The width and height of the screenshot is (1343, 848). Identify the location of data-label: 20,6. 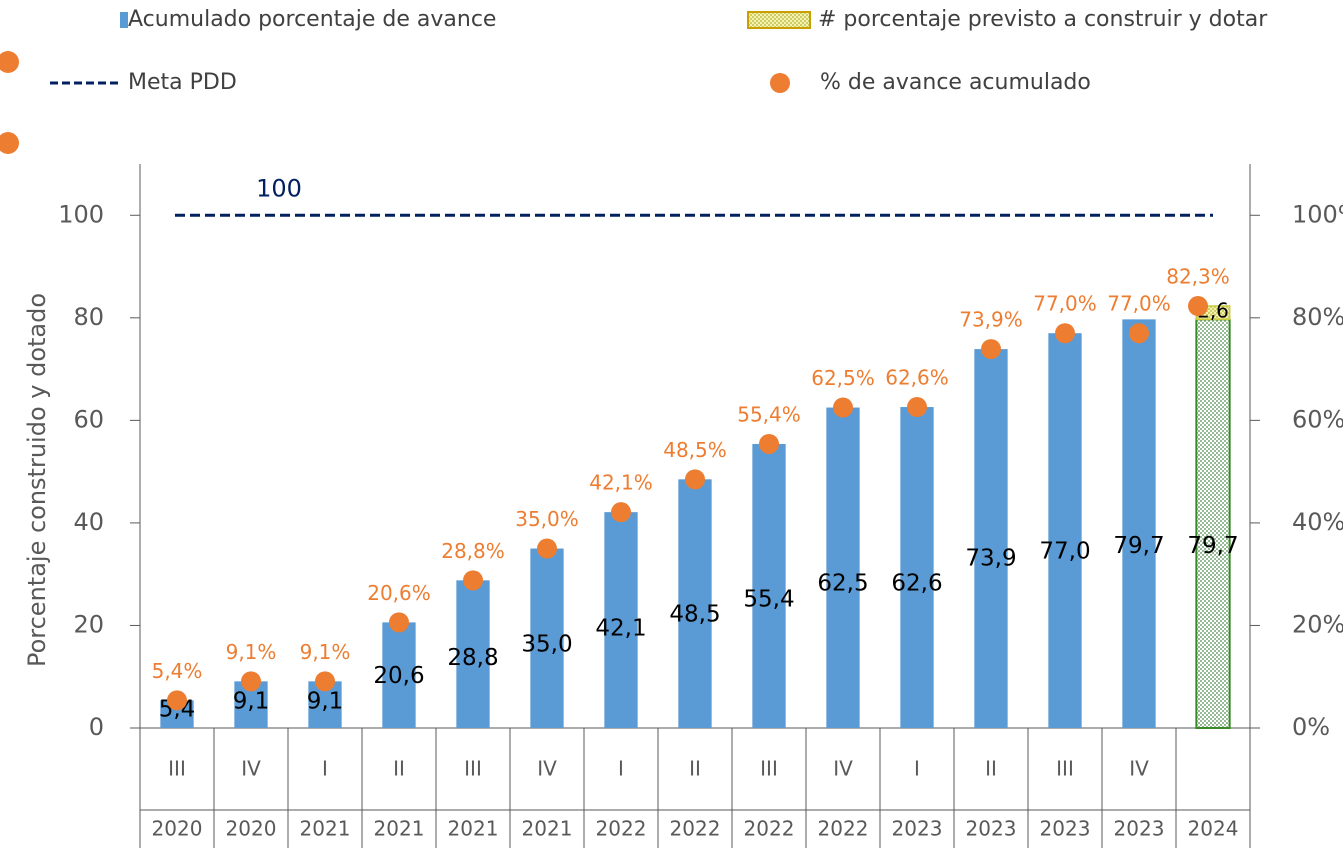
(398, 676).